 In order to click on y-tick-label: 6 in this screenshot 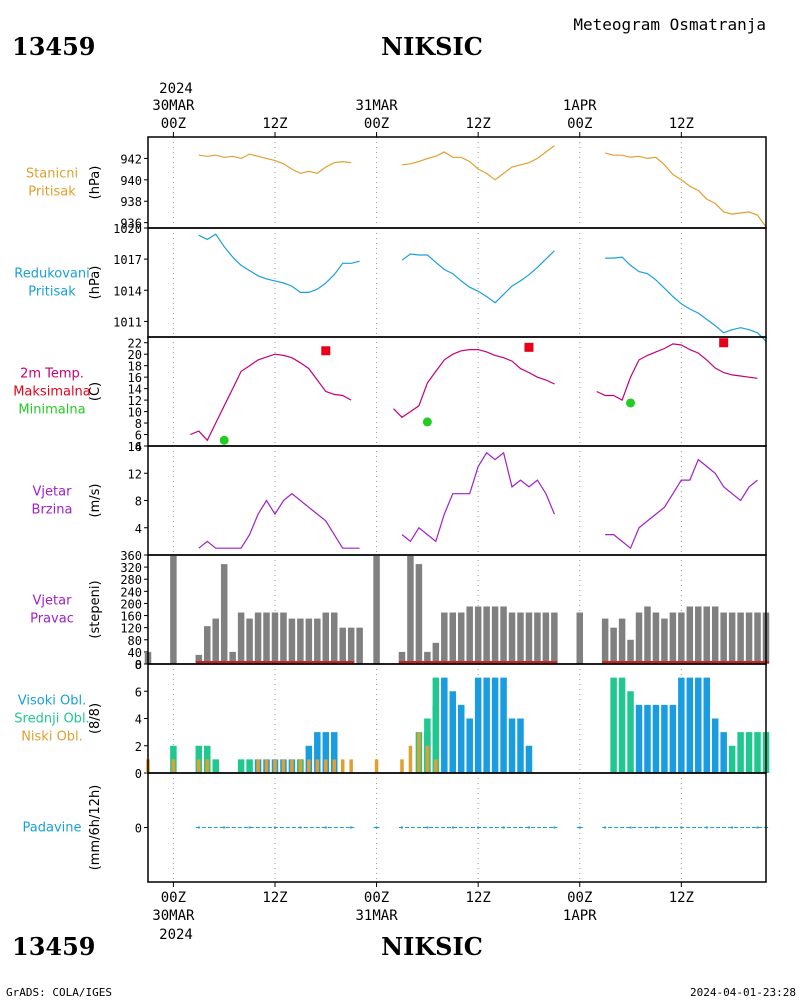, I will do `click(138, 692)`.